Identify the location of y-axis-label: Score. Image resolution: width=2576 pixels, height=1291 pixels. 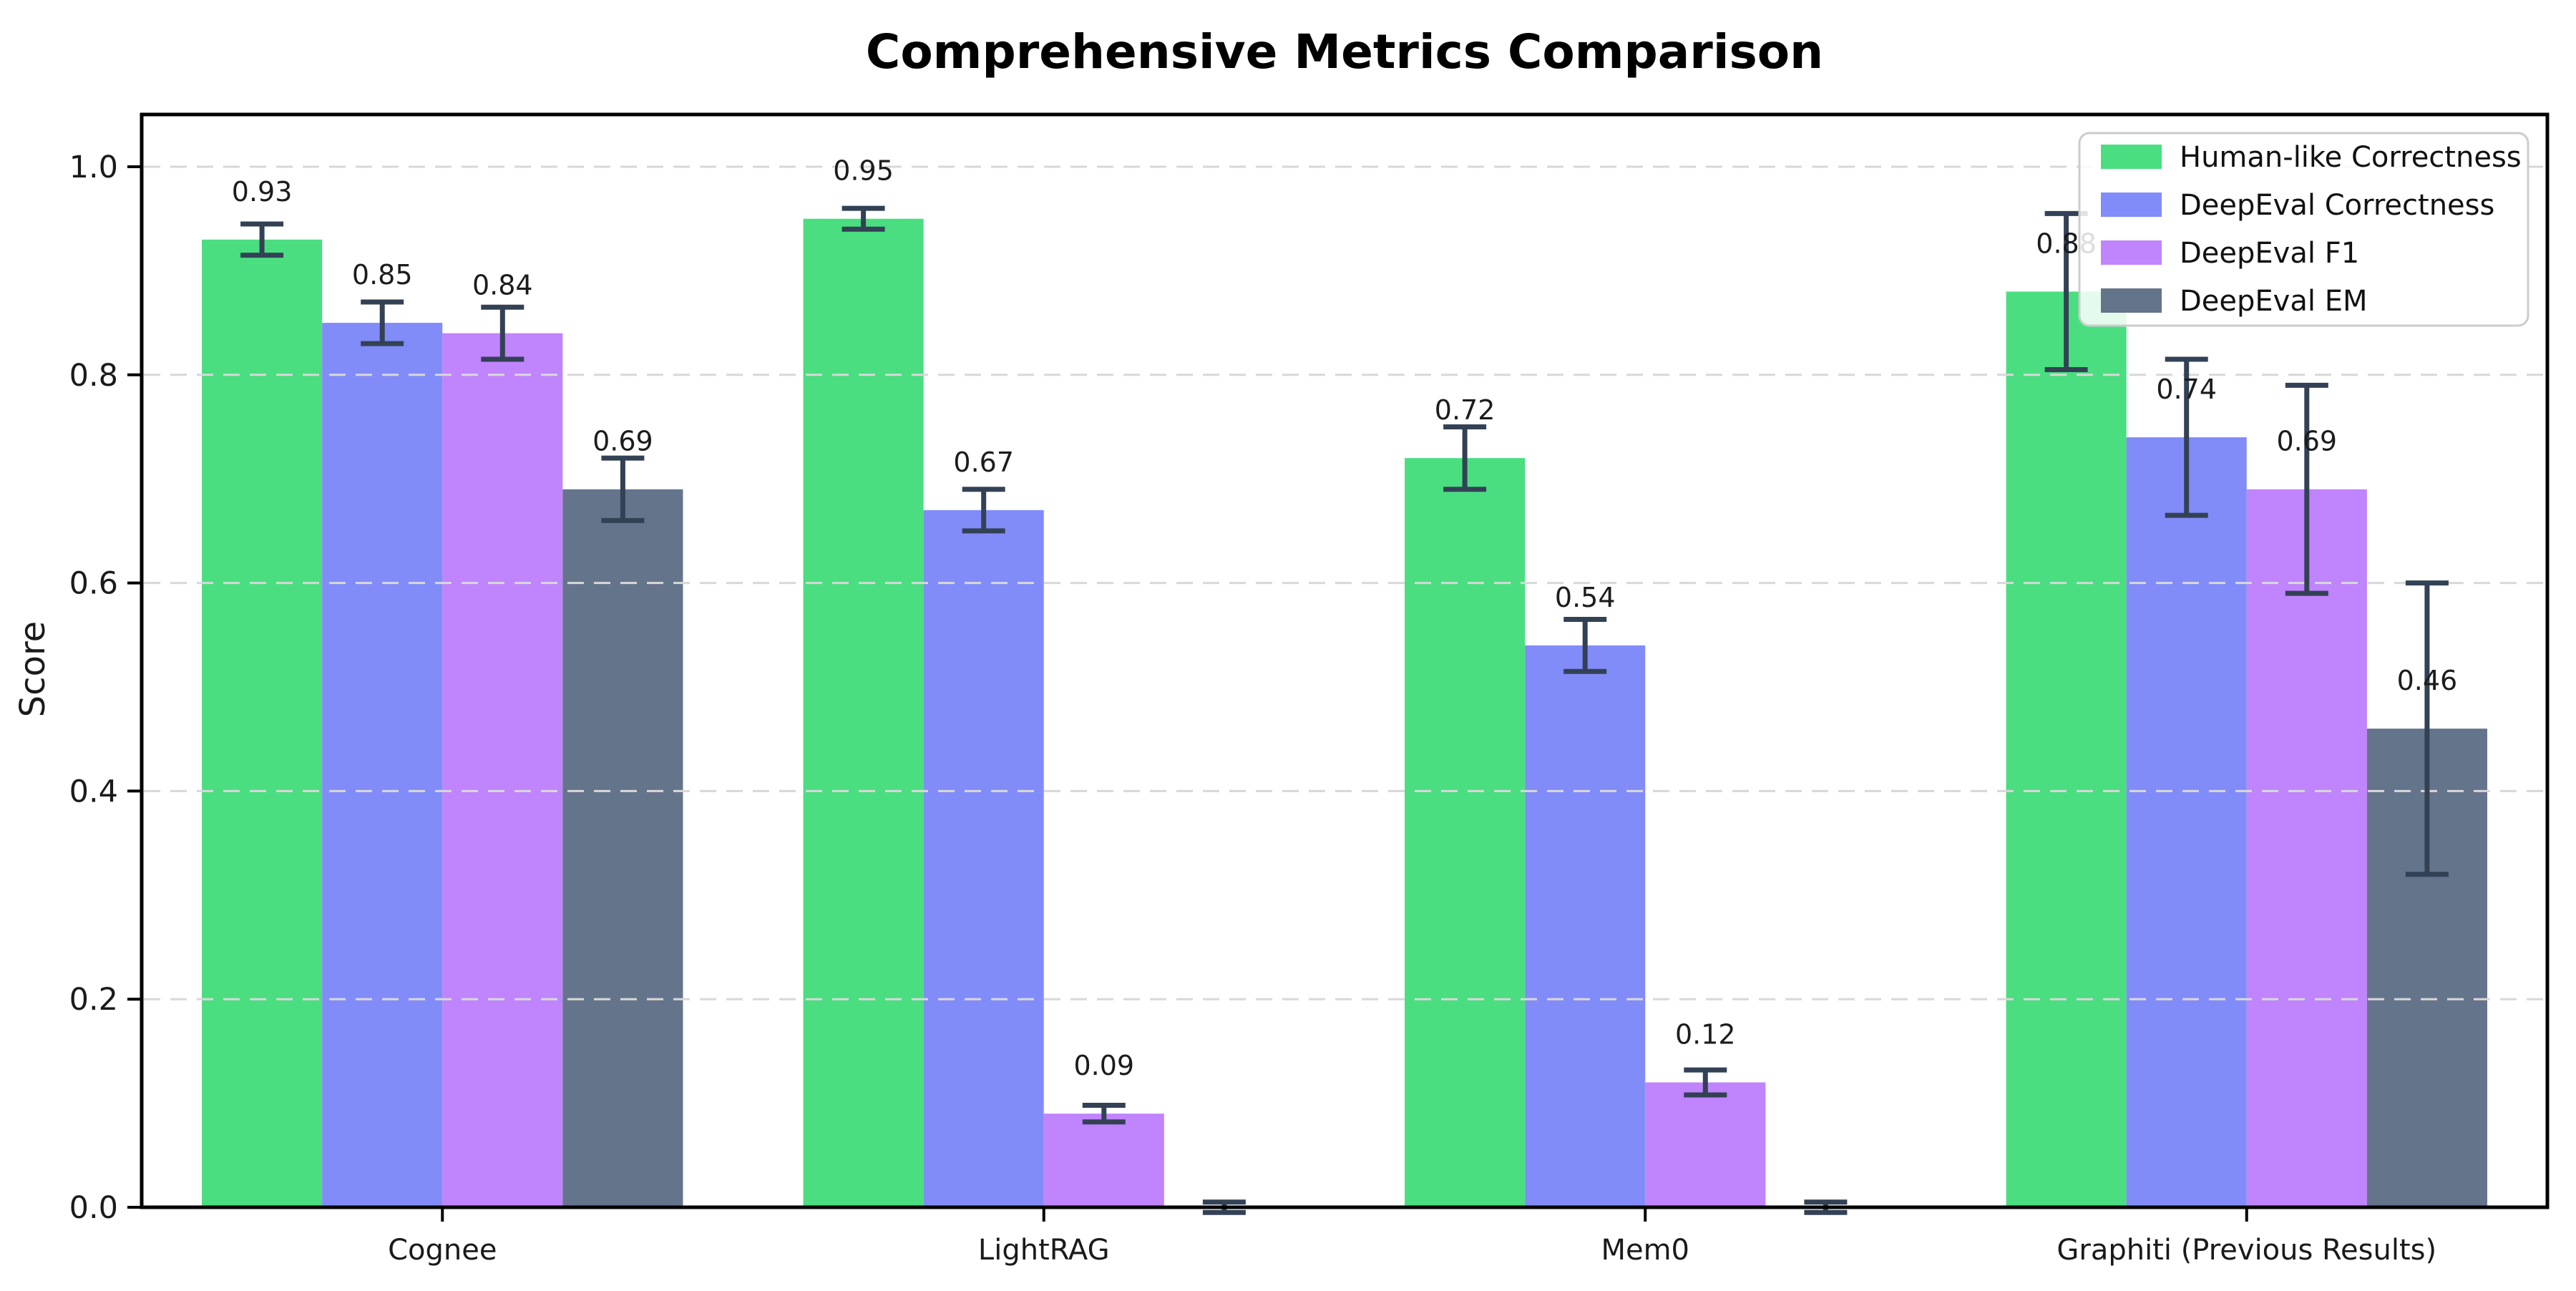
(33, 669).